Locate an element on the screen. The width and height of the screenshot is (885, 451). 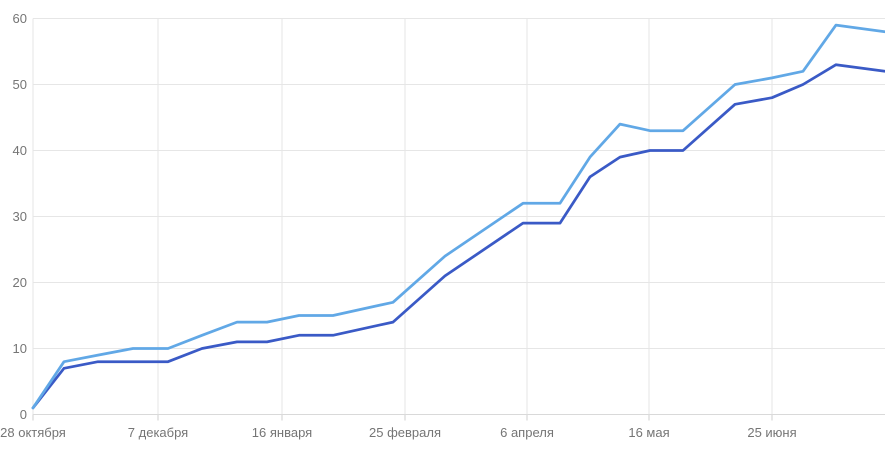
x-axis-label: 7 декабря is located at coordinates (158, 432).